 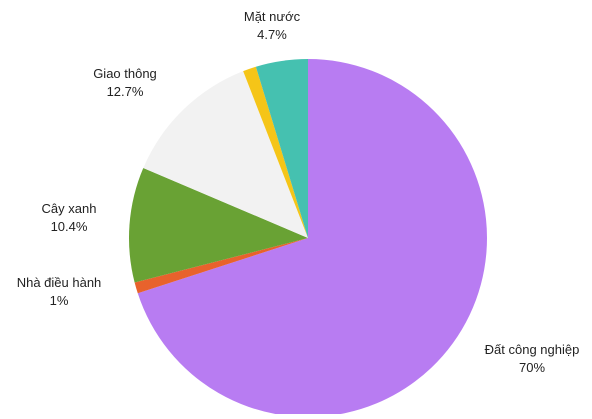 I want to click on slice-value-cay-xanh: 10.4%, so click(x=69, y=226).